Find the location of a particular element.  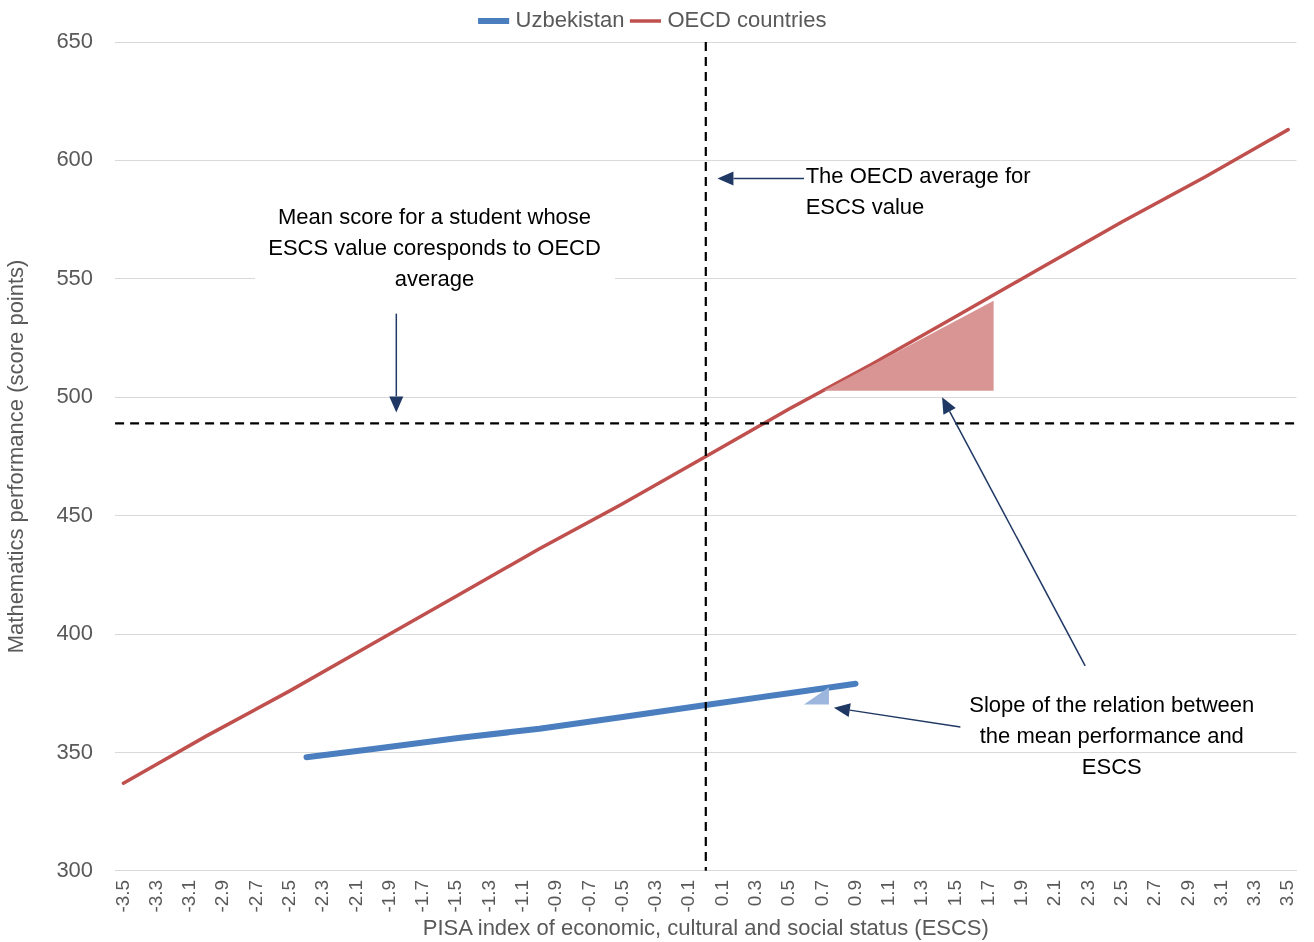

x-tick-label: 2.1 is located at coordinates (1054, 893).